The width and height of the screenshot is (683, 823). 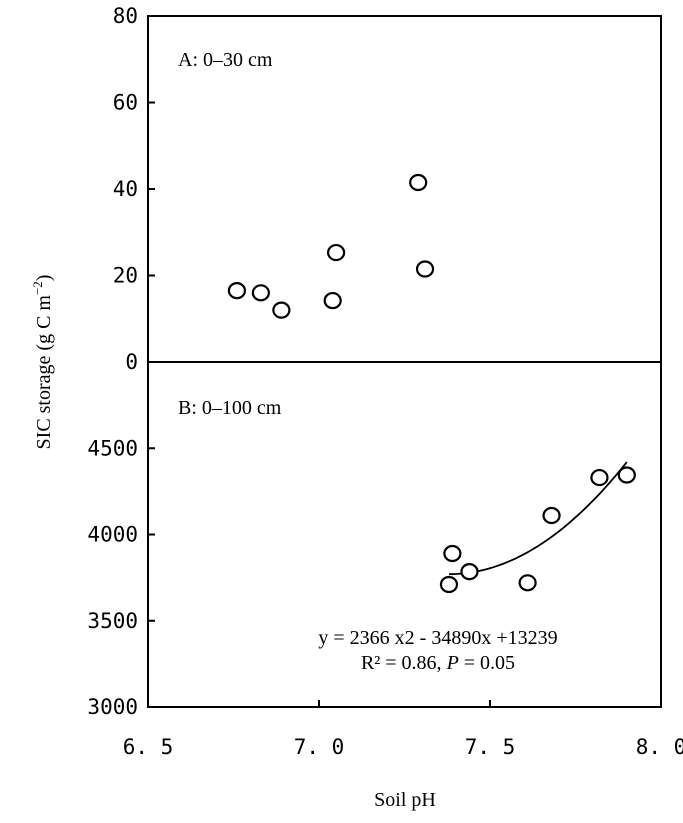 I want to click on y-tick-label: 40, so click(x=125, y=189).